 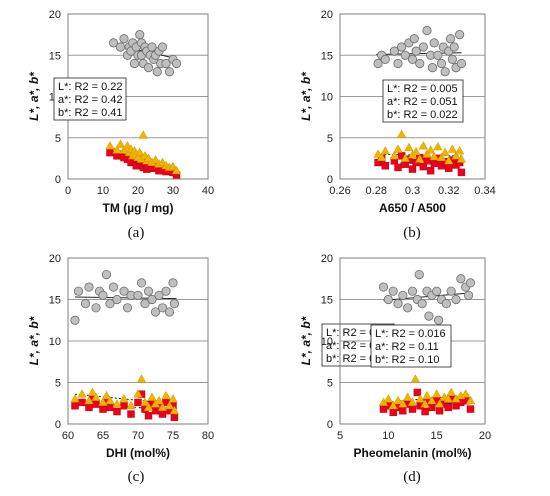 What do you see at coordinates (340, 436) in the screenshot?
I see `x-tick-label: 5` at bounding box center [340, 436].